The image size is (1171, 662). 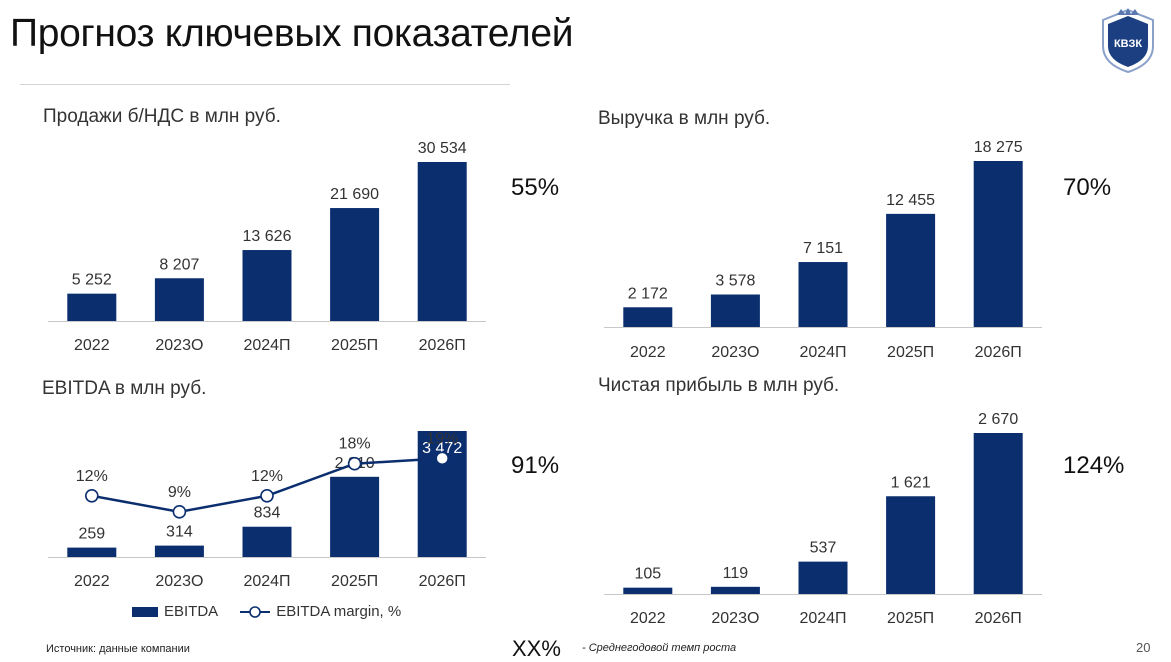 What do you see at coordinates (92, 345) in the screenshot?
I see `sales-category-label: 2022` at bounding box center [92, 345].